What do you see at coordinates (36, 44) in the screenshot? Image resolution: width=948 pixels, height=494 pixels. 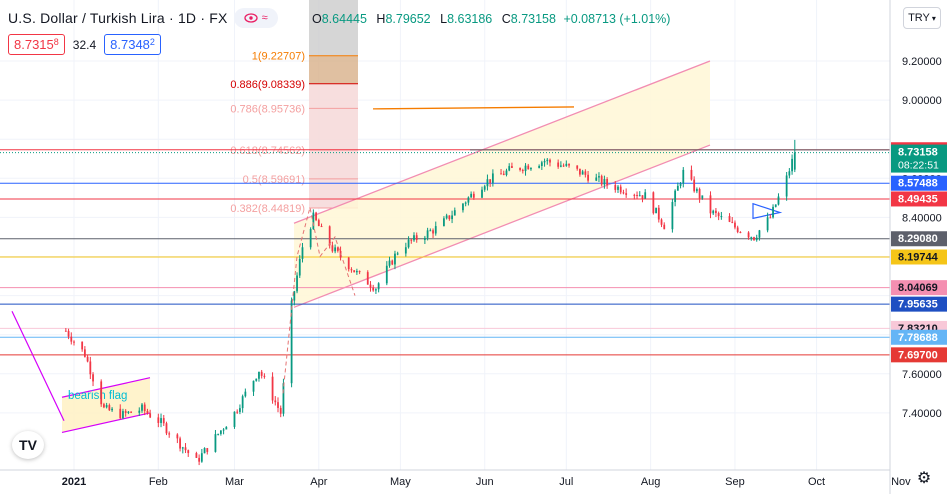 I see `sell-button: 8.73158` at bounding box center [36, 44].